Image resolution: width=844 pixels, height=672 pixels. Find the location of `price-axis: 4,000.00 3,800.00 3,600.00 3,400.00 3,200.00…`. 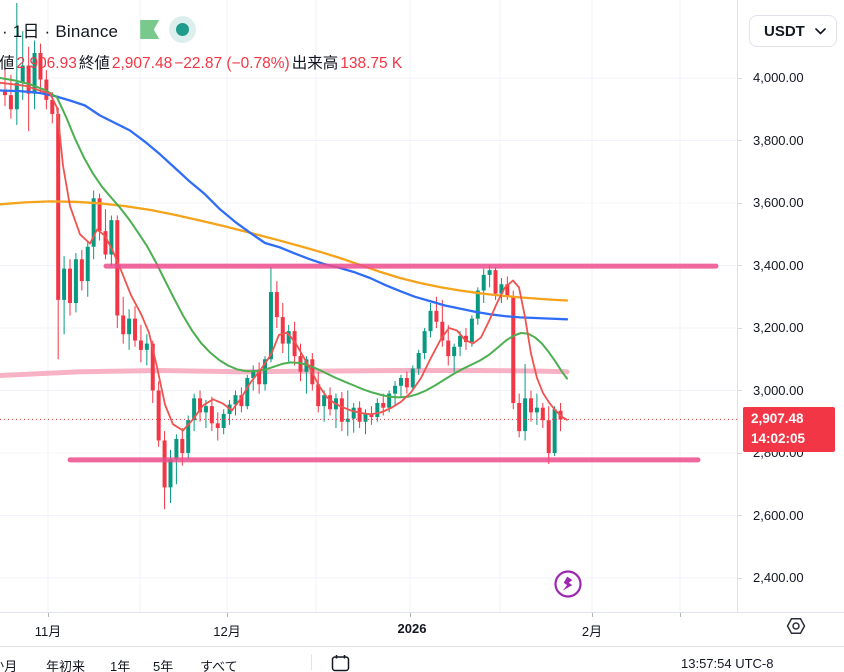

price-axis: 4,000.00 3,800.00 3,600.00 3,400.00 3,200.00… is located at coordinates (790, 306).